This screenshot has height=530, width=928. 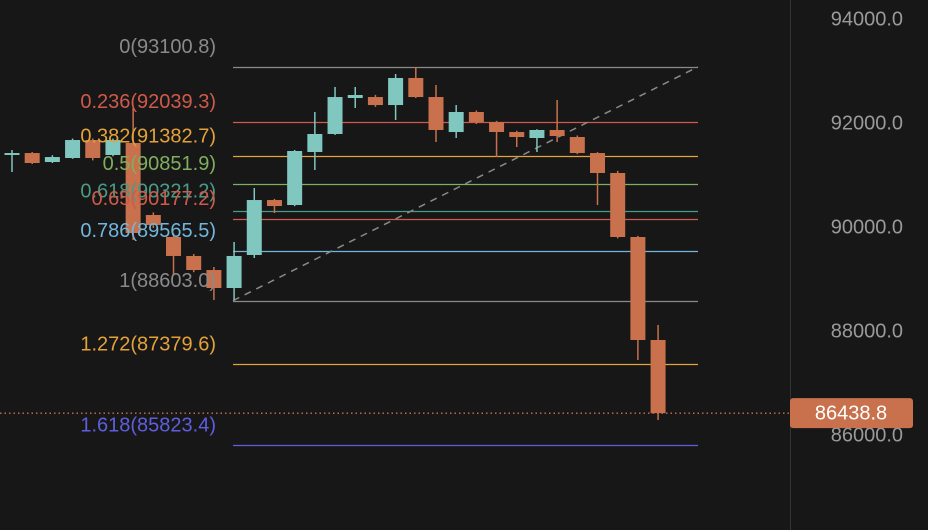 I want to click on y-tick-label: 86000.0, so click(x=867, y=435).